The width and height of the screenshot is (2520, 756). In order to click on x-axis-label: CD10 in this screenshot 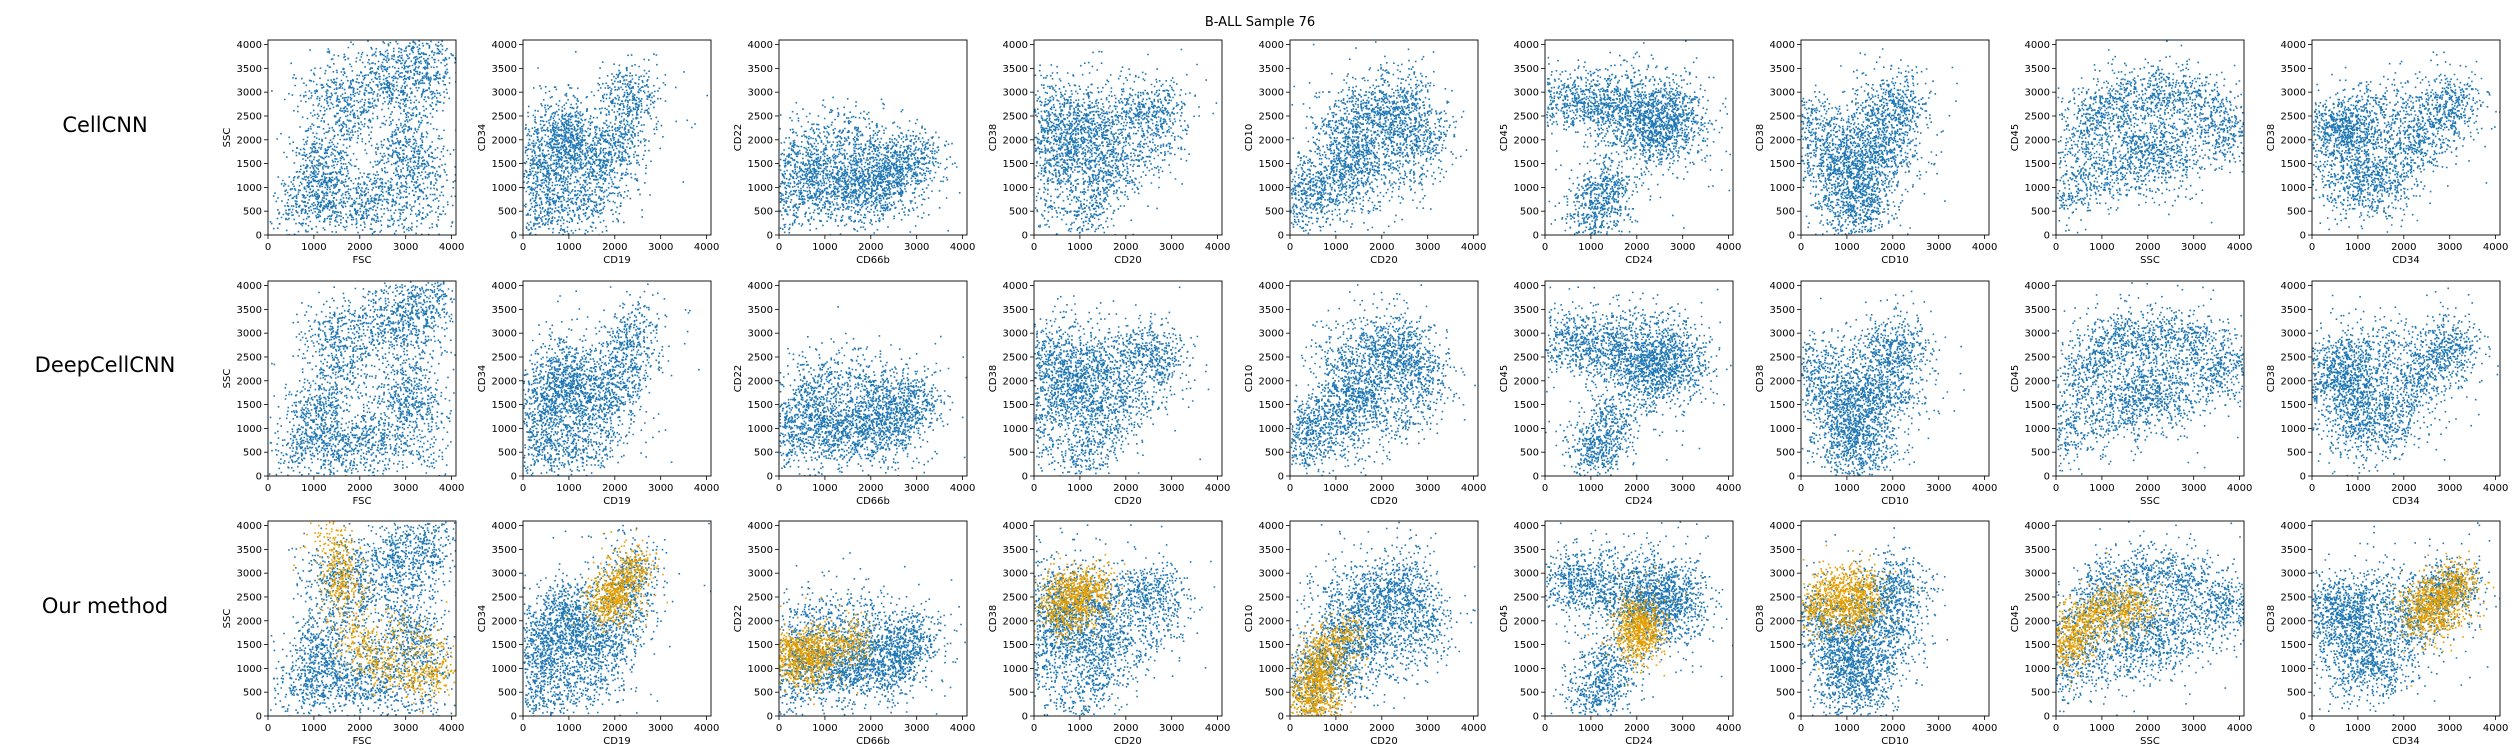, I will do `click(1894, 741)`.